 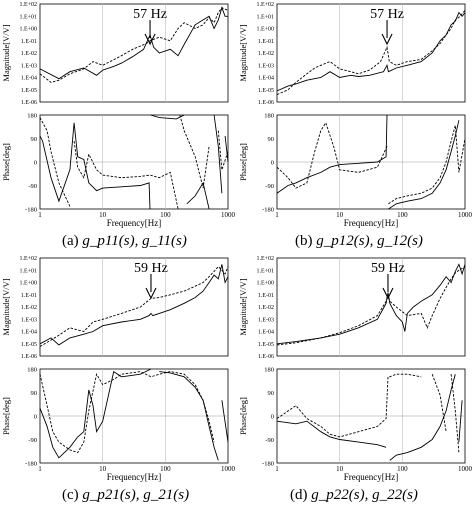 I want to click on phase-series-solid, so click(x=134, y=162).